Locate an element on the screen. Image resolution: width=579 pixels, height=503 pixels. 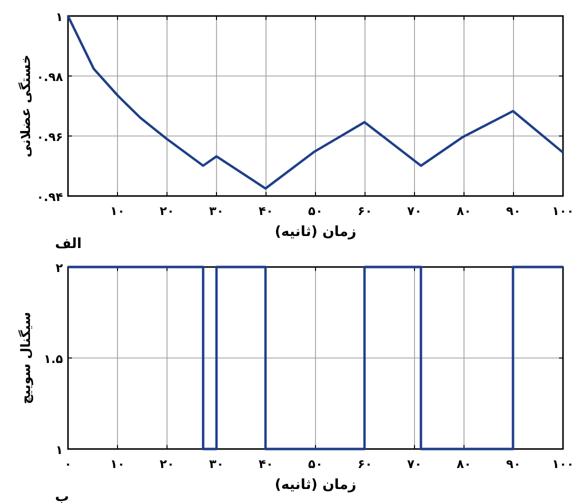
y-tick-label: ۰.۹۸ is located at coordinates (50, 77).